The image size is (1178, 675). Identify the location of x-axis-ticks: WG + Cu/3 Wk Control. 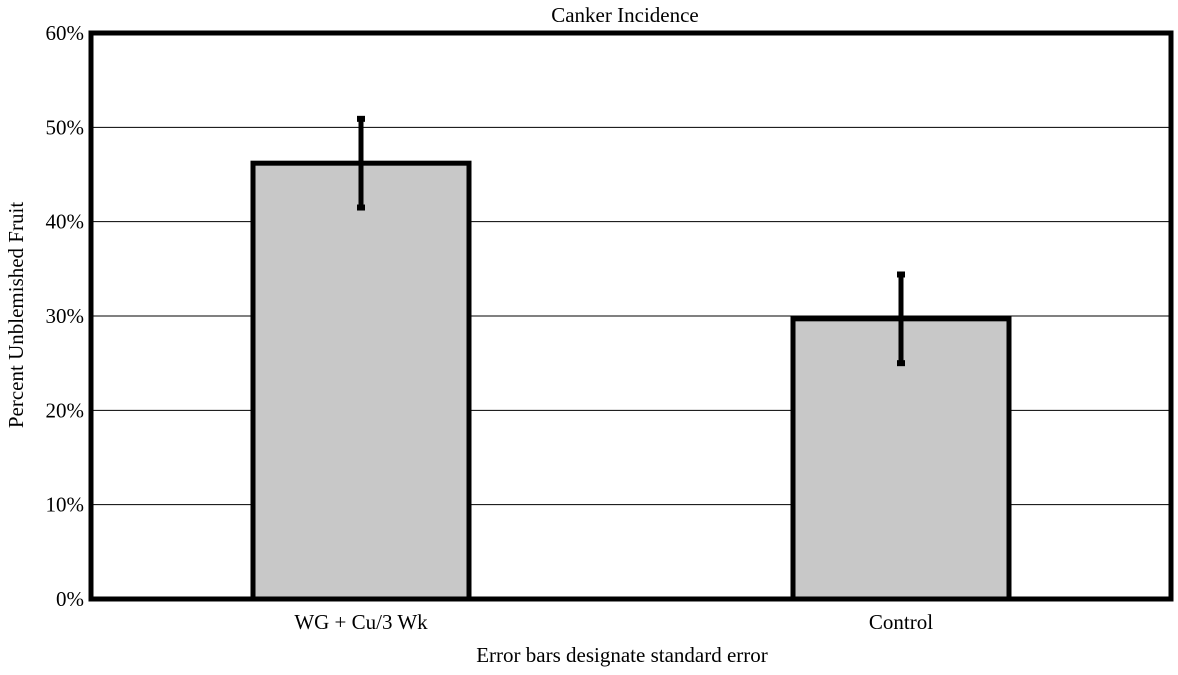
(613, 622).